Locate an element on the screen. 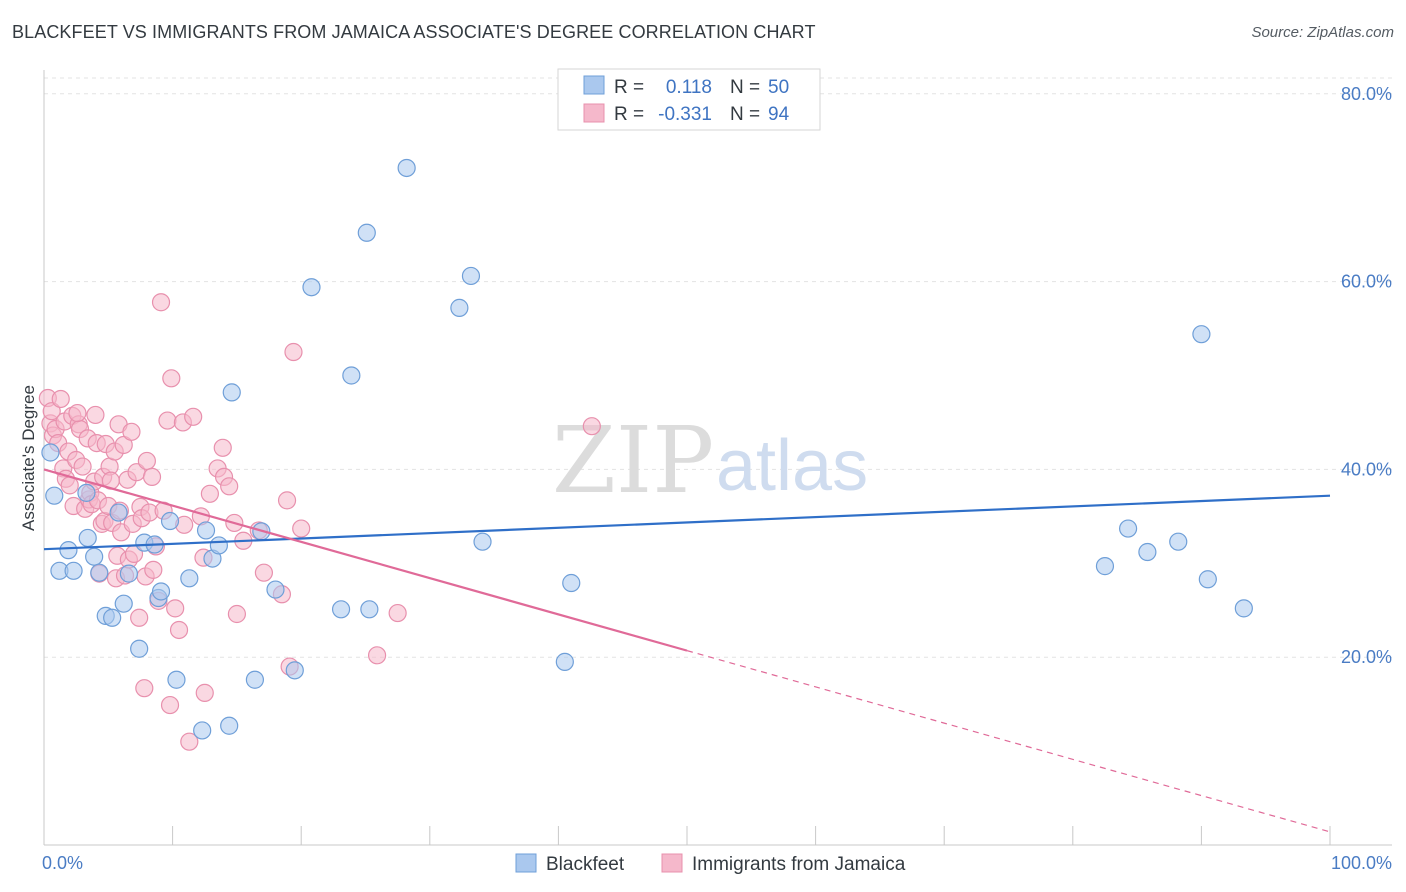 The width and height of the screenshot is (1406, 892). legend-n-label-pink: N = is located at coordinates (745, 114).